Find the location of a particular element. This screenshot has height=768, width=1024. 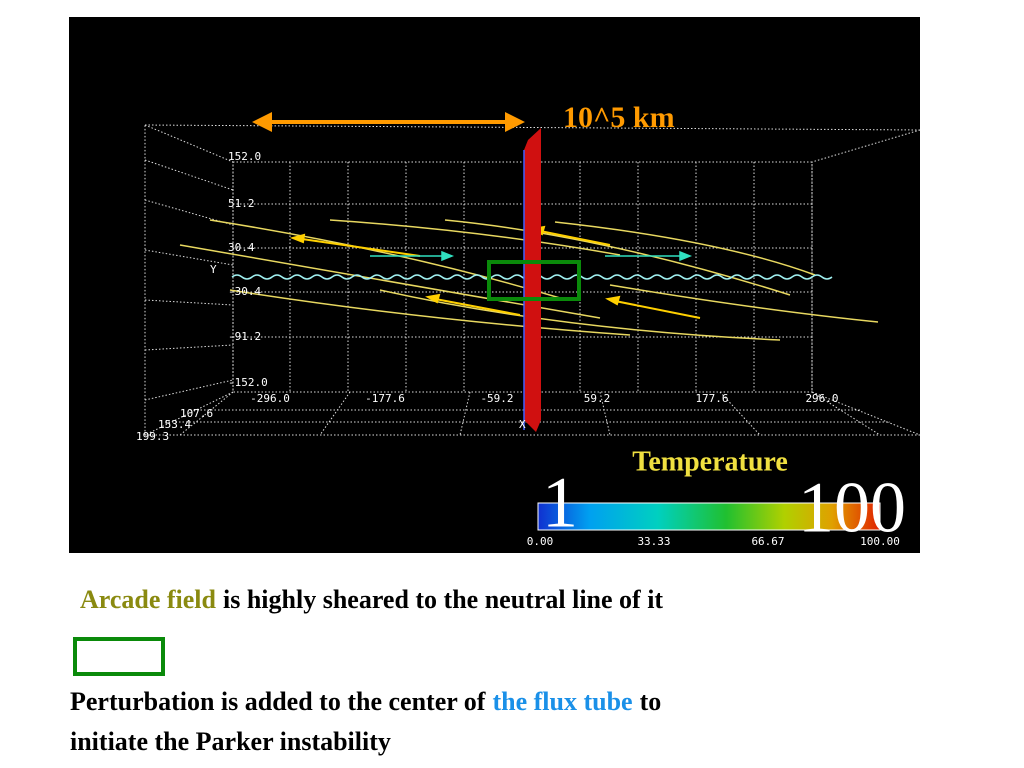

x-tick-label: 59.2 is located at coordinates (597, 398).